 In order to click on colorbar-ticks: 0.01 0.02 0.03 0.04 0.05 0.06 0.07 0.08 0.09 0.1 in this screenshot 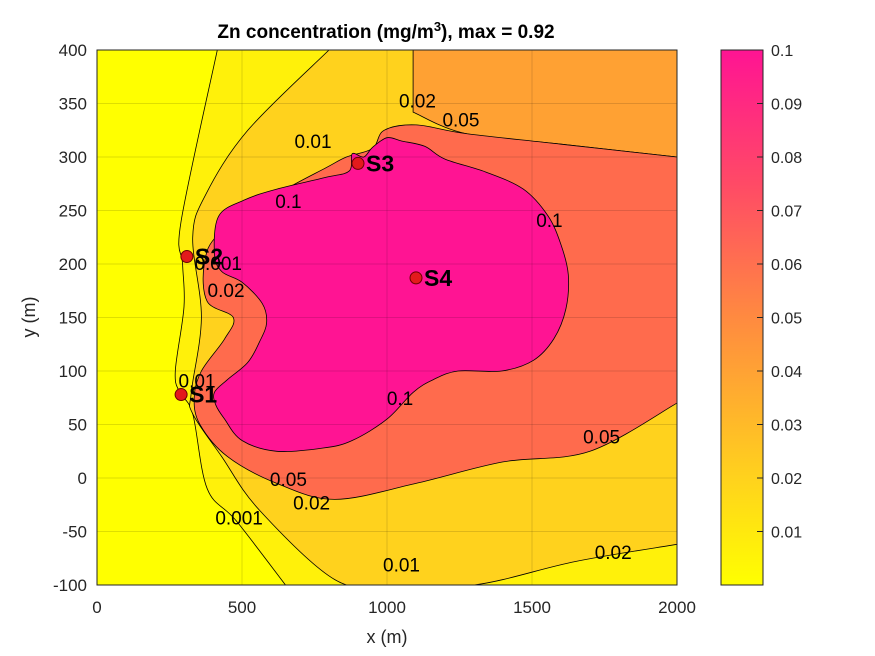, I will do `click(779, 292)`.